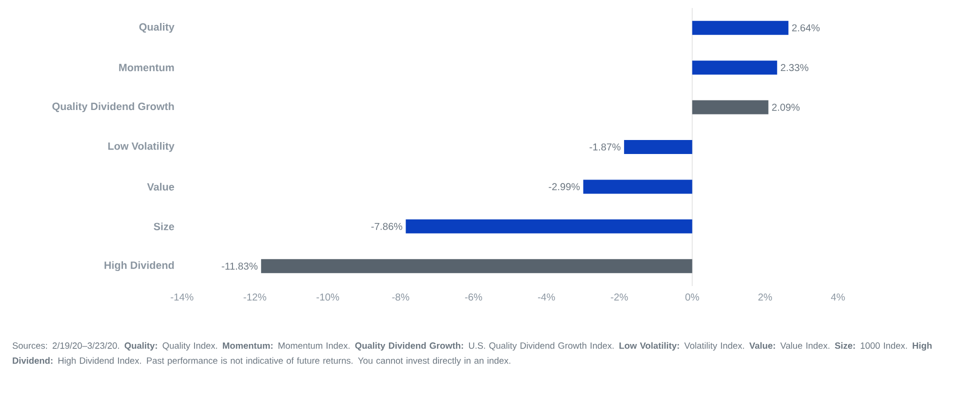 This screenshot has width=962, height=412. Describe the element at coordinates (806, 28) in the screenshot. I see `data-label: 2.64%` at that location.